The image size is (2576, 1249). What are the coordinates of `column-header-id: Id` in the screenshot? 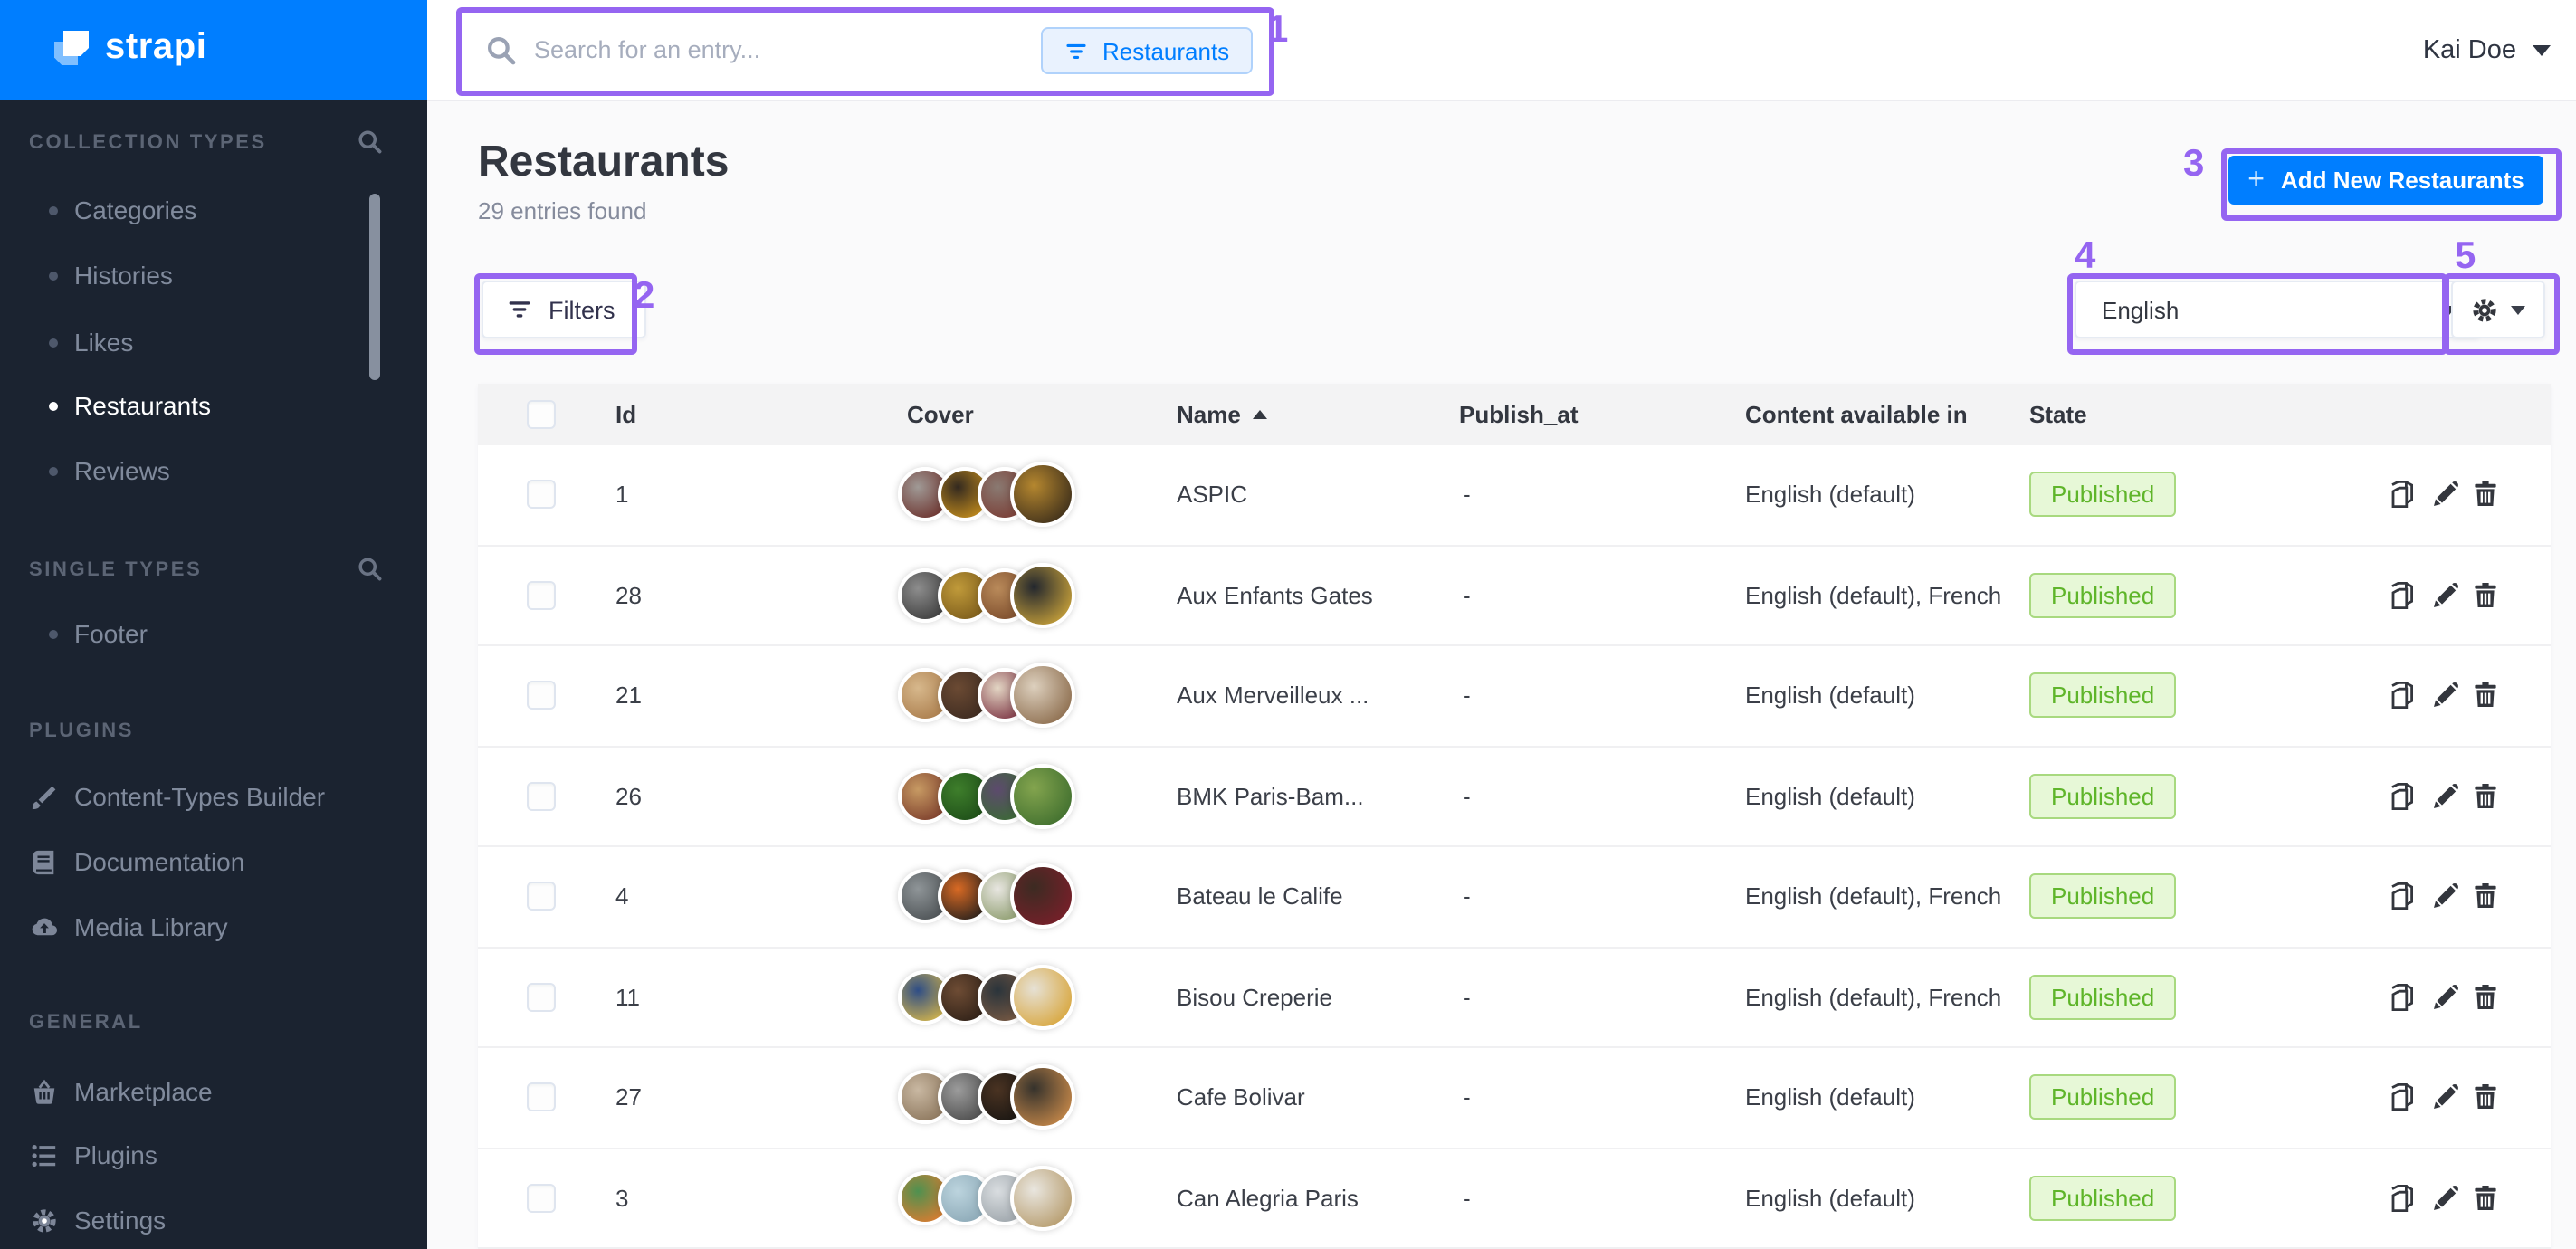 It's located at (626, 414).